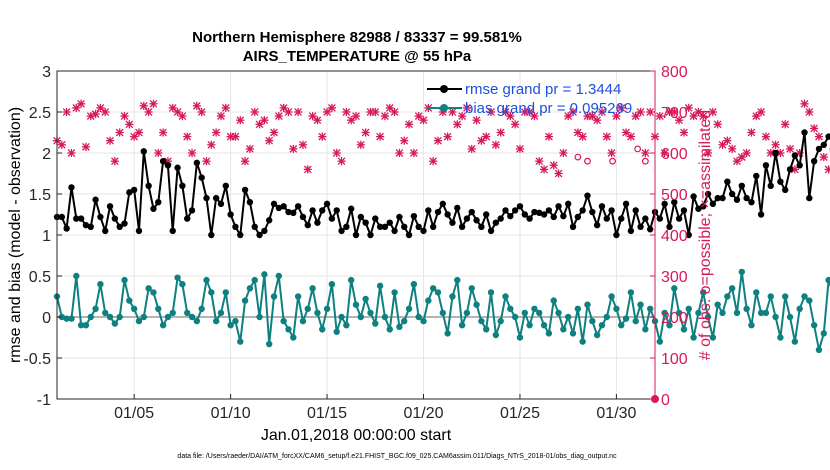 The width and height of the screenshot is (830, 470). Describe the element at coordinates (444, 108) in the screenshot. I see `legend-bias-marker` at that location.